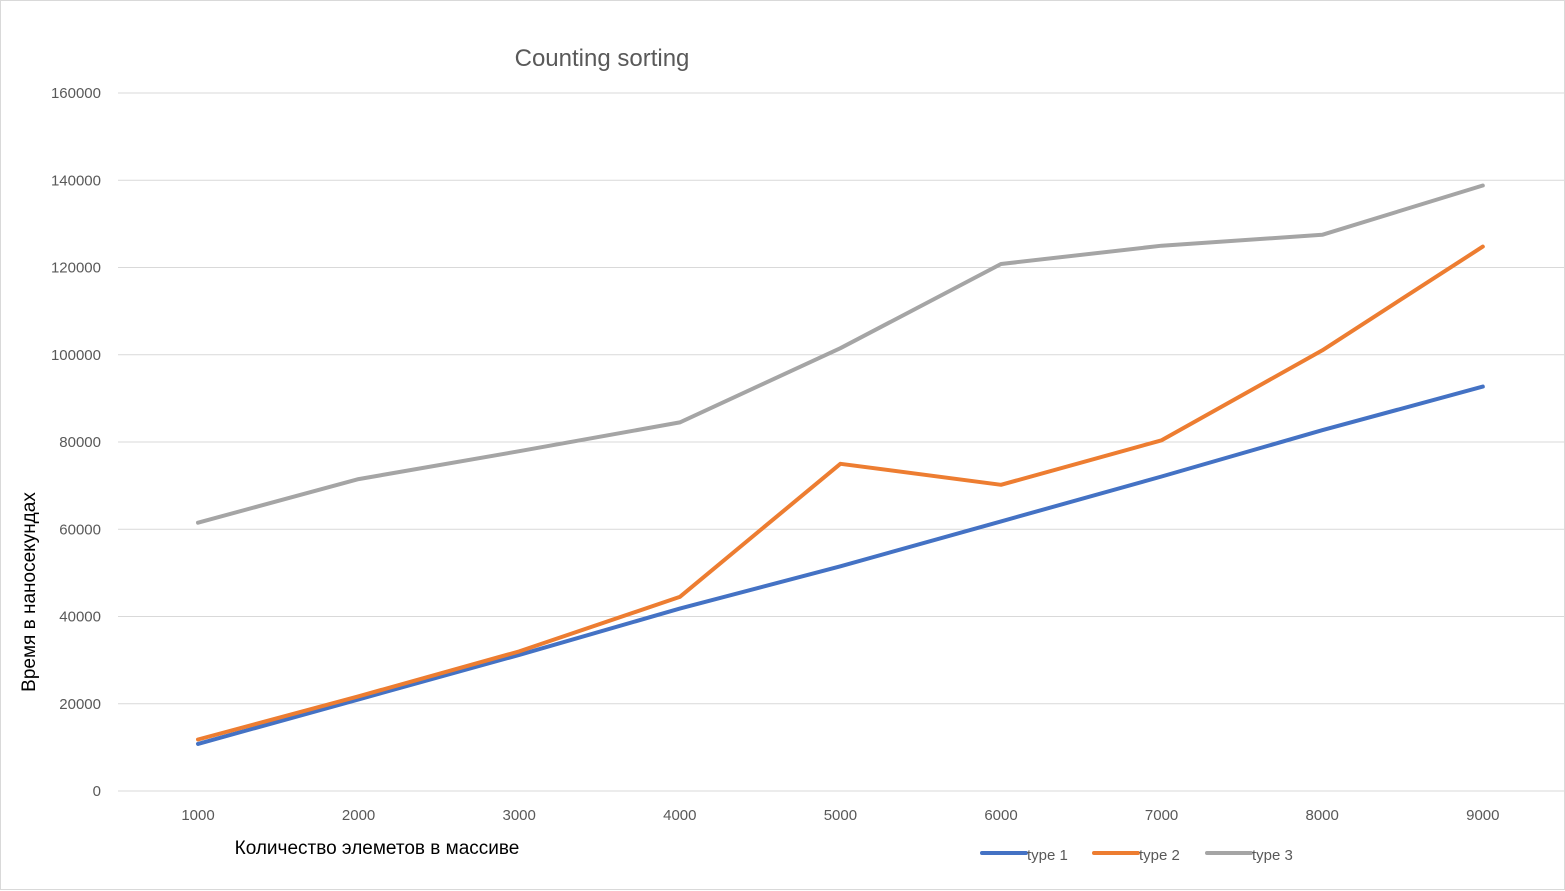 The image size is (1565, 891). Describe the element at coordinates (76, 268) in the screenshot. I see `y-tick-label: 120000` at that location.